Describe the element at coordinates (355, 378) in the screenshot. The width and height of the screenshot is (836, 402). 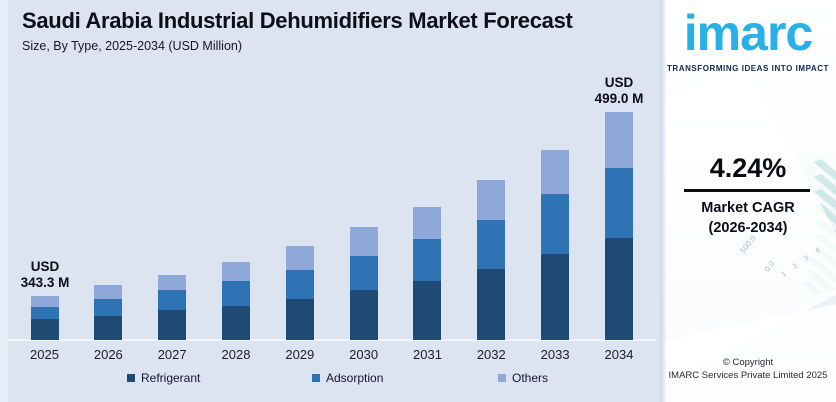
I see `legend-label-adsorption: Adsorption` at that location.